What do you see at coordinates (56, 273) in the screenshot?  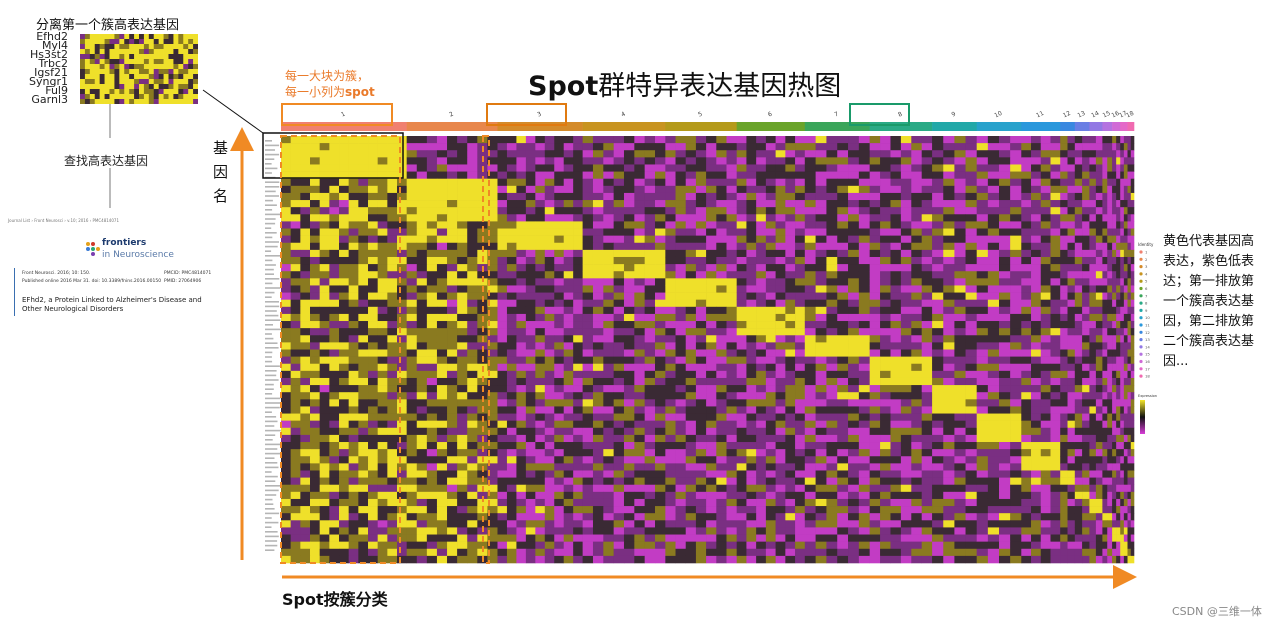 I see `paper-citation: Front Neurosci. 2016; 10: 150.` at bounding box center [56, 273].